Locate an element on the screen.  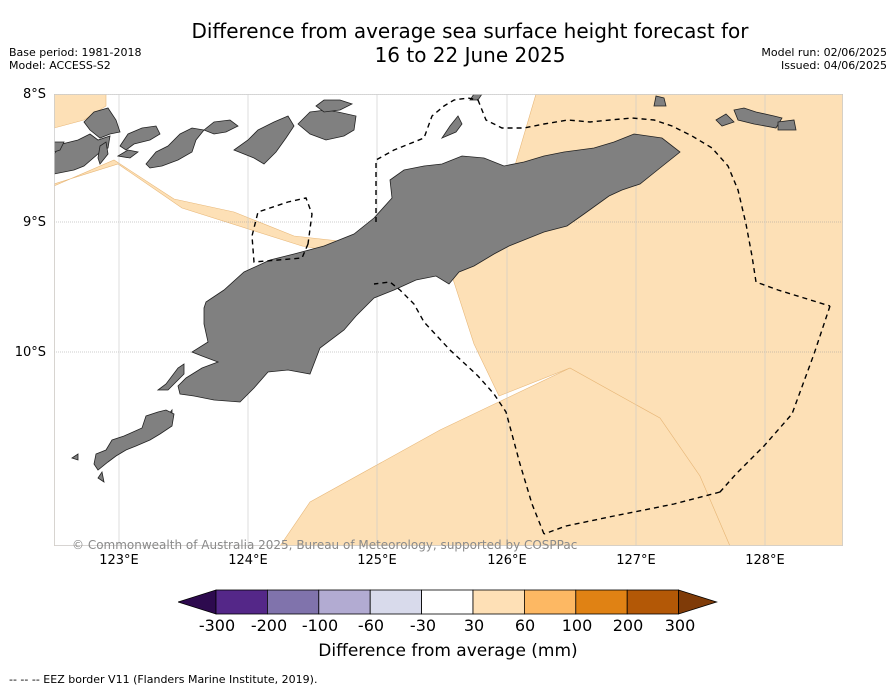
alor-island is located at coordinates (82, 154).